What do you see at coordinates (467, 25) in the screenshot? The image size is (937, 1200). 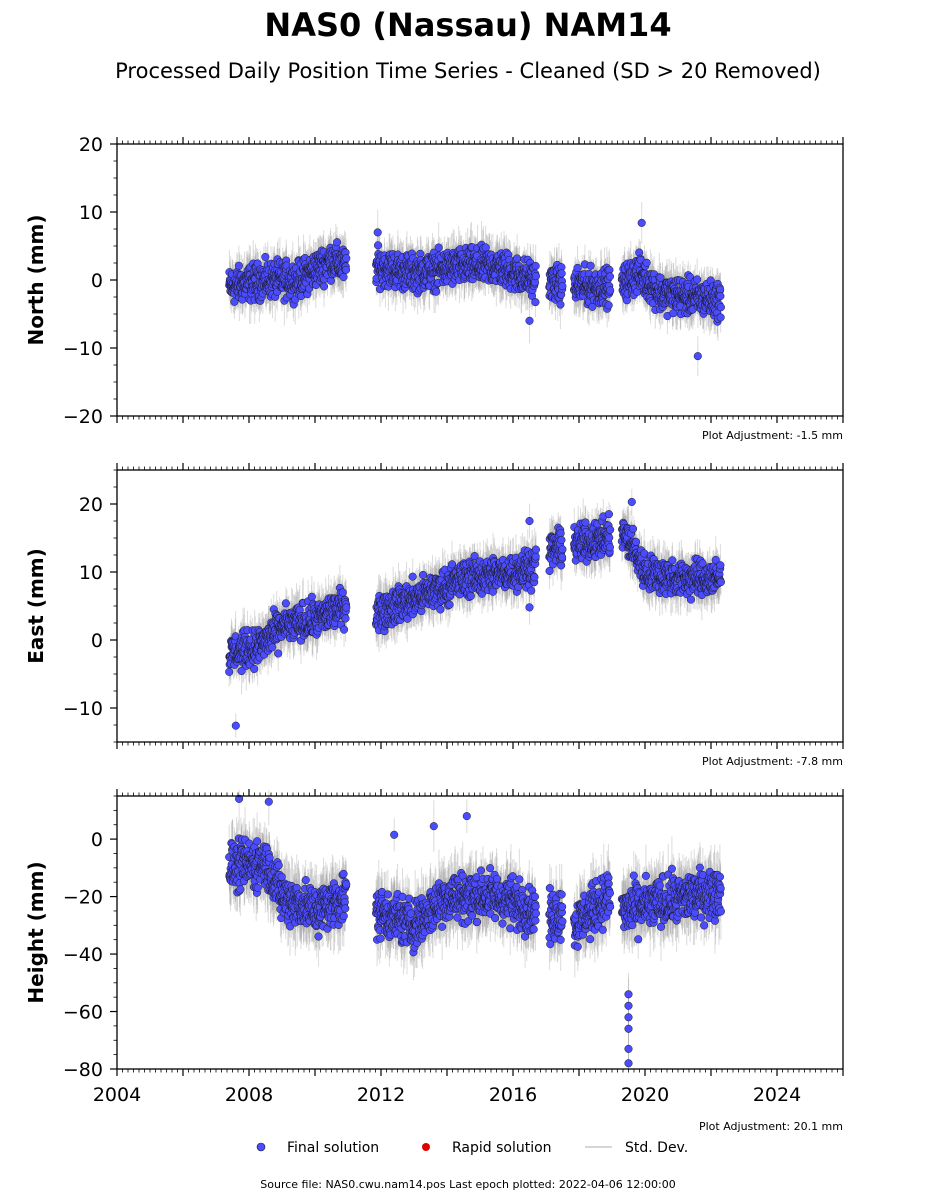 I see `chart-title: NAS0 (Nassau) NAM14` at bounding box center [467, 25].